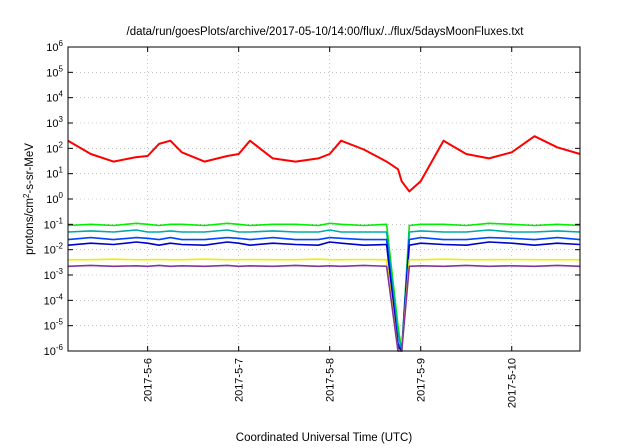  I want to click on y-tick-label: 10⁵, so click(54, 71).